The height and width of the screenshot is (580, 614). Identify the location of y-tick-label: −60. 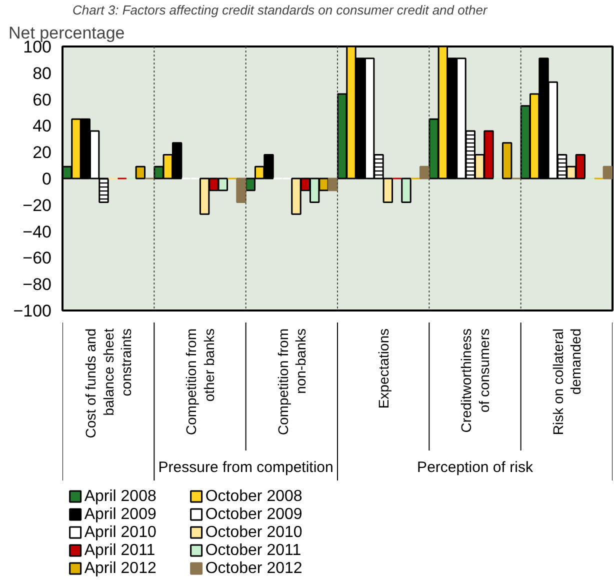
(37, 258).